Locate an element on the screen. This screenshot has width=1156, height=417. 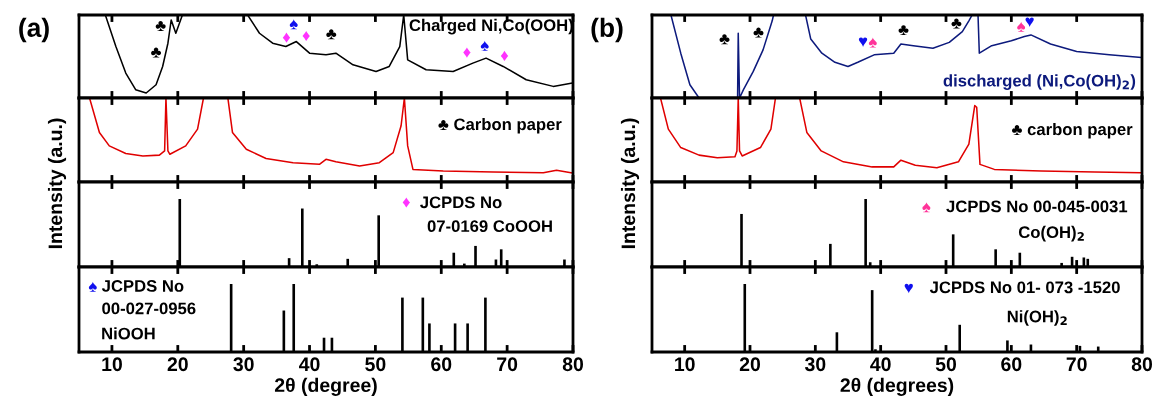
annotation: Ni(OH)$_{2}$ is located at coordinates (1037, 318).